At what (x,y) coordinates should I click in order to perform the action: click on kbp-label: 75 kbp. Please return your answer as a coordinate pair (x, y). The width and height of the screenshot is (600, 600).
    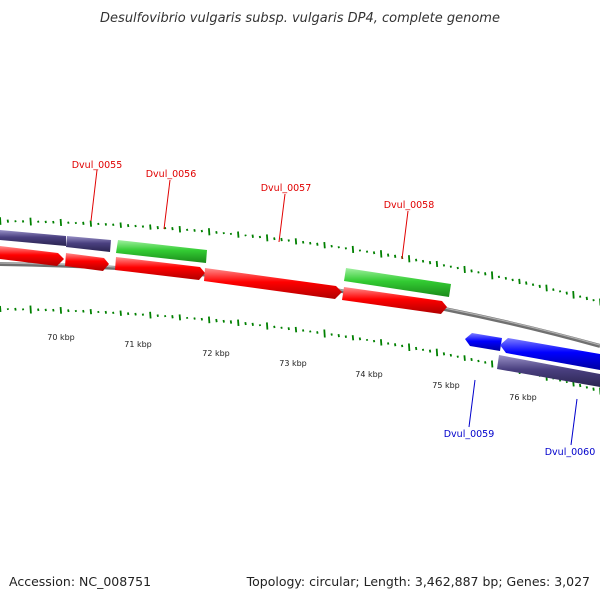
    Looking at the image, I should click on (446, 385).